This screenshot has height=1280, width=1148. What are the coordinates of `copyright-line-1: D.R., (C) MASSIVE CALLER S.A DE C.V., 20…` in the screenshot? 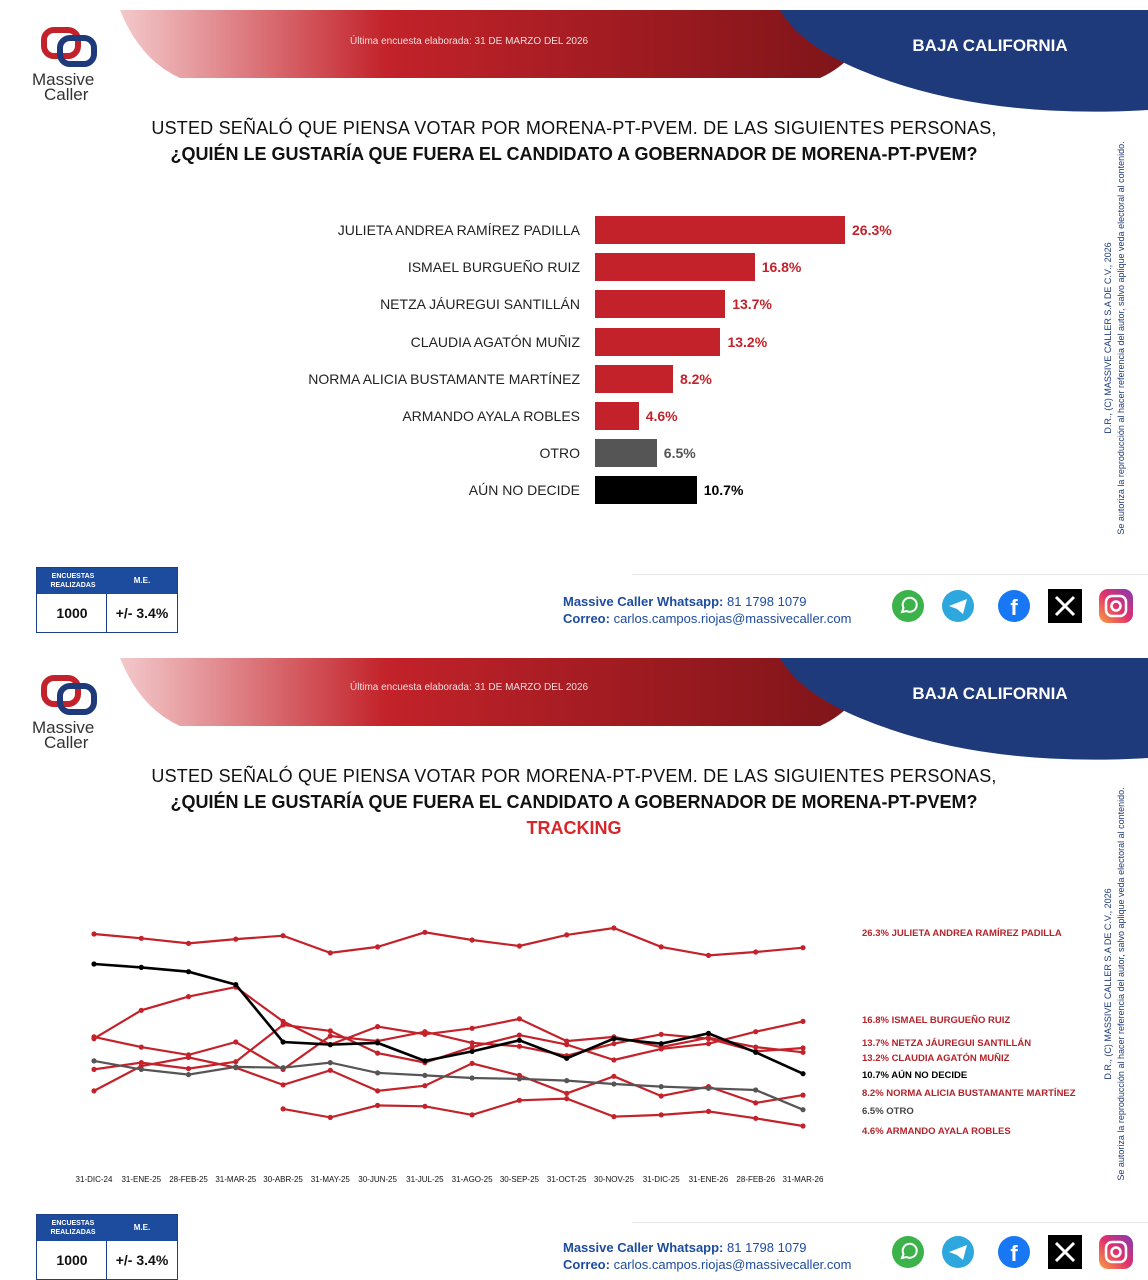 It's located at (1108, 338).